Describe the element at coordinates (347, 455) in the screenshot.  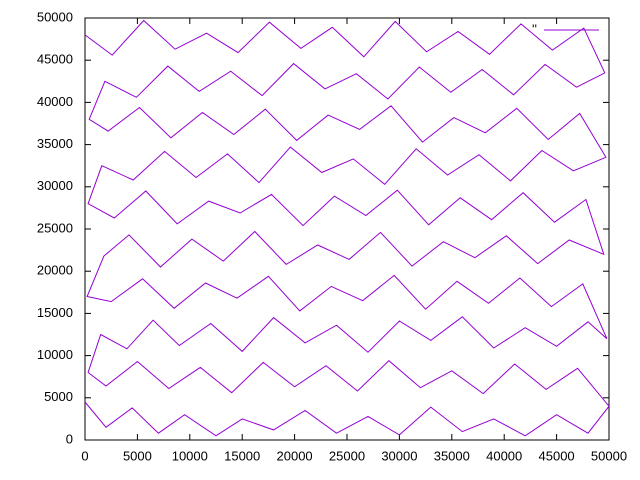
I see `x-tick-label: 25000` at that location.